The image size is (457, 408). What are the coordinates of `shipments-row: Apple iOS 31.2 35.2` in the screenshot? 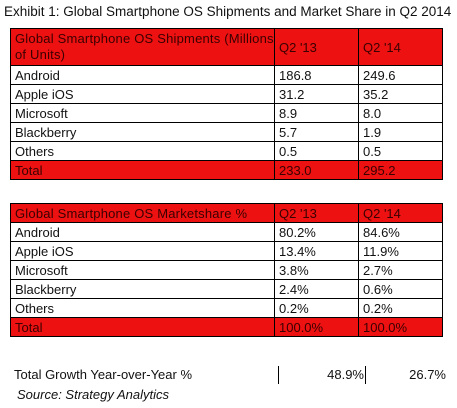 It's located at (226, 94).